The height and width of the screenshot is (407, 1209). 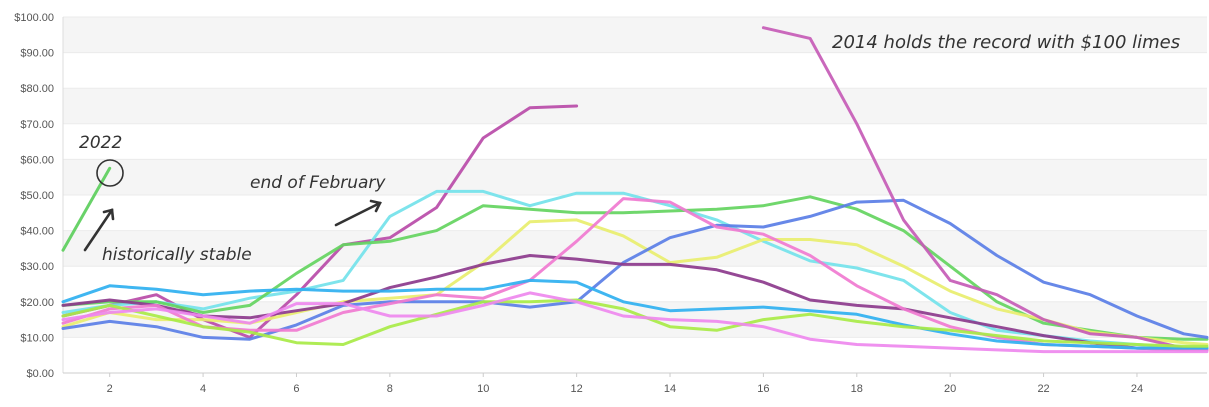 What do you see at coordinates (318, 183) in the screenshot?
I see `annotation-end-of-february: end of February` at bounding box center [318, 183].